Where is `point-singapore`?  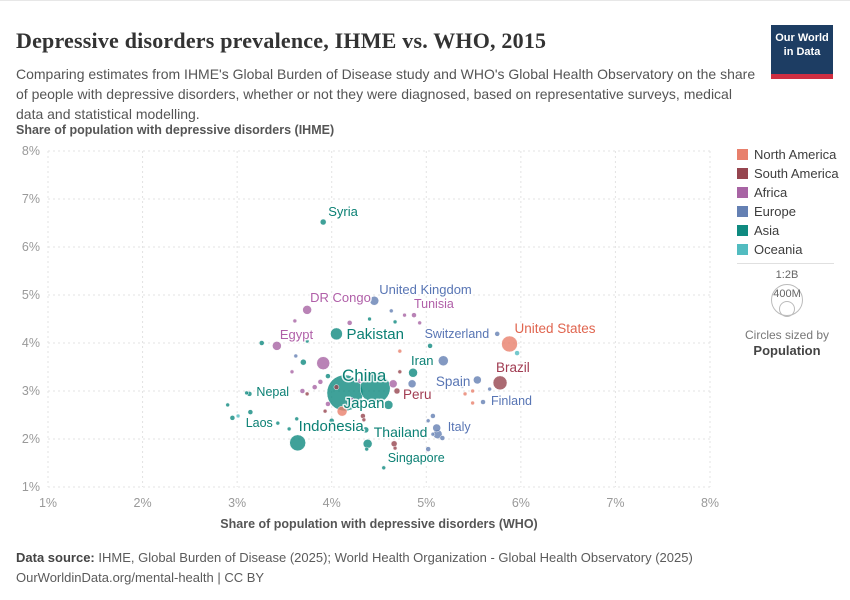 point-singapore is located at coordinates (383, 468).